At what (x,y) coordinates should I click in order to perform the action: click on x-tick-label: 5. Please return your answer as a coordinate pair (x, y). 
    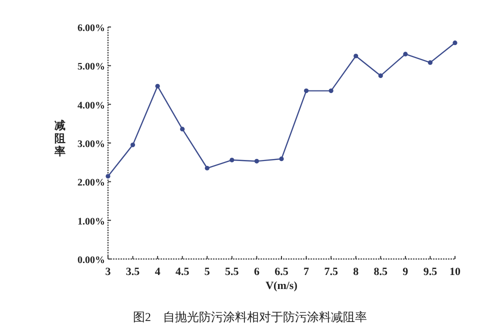
    Looking at the image, I should click on (207, 272).